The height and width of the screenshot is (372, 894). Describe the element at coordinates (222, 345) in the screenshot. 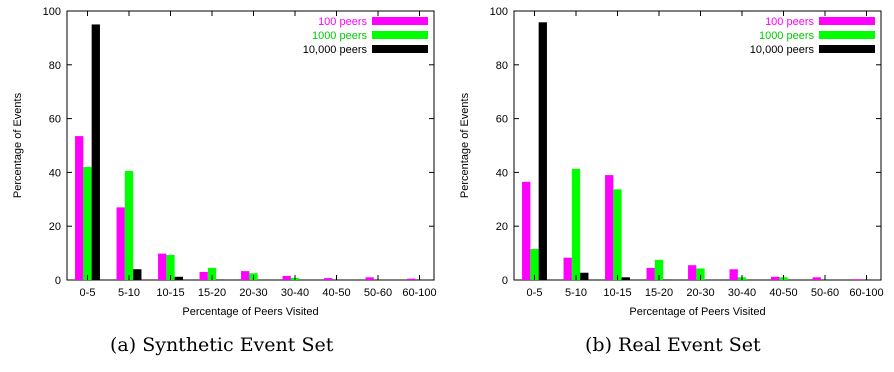

I see `caption-synthetic: (a) Synthetic Event Set` at that location.